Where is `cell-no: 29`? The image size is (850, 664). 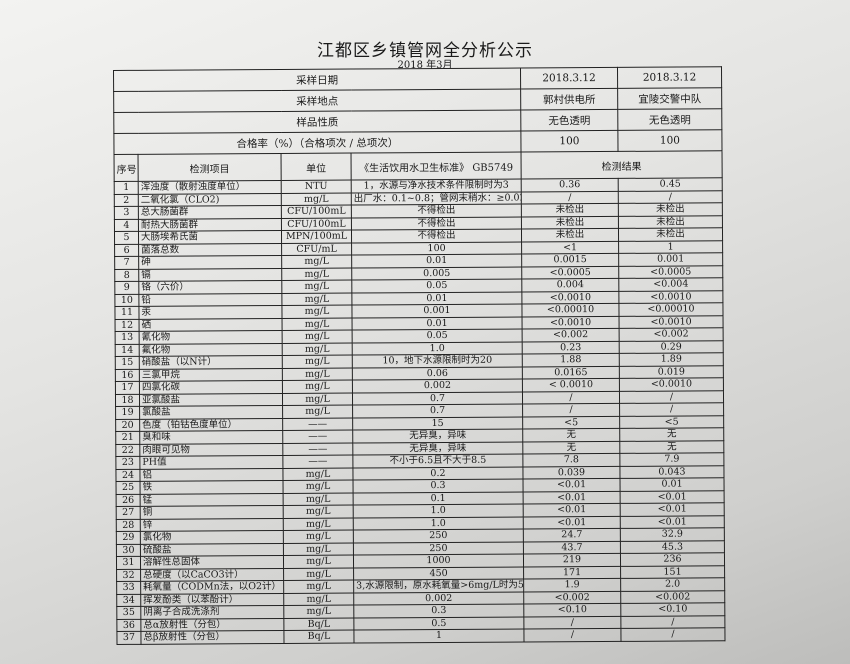
cell-no: 29 is located at coordinates (128, 537).